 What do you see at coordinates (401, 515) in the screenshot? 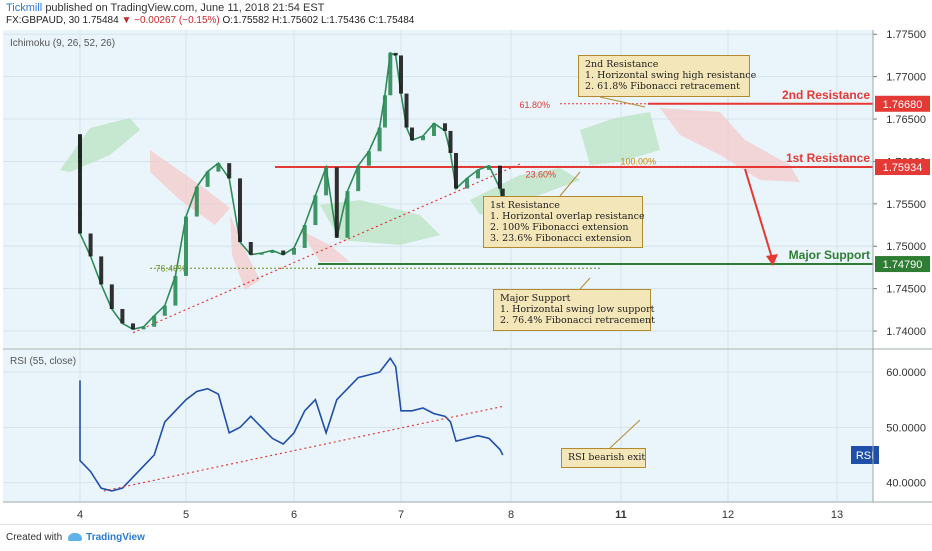
I see `date-tick-label: 7` at bounding box center [401, 515].